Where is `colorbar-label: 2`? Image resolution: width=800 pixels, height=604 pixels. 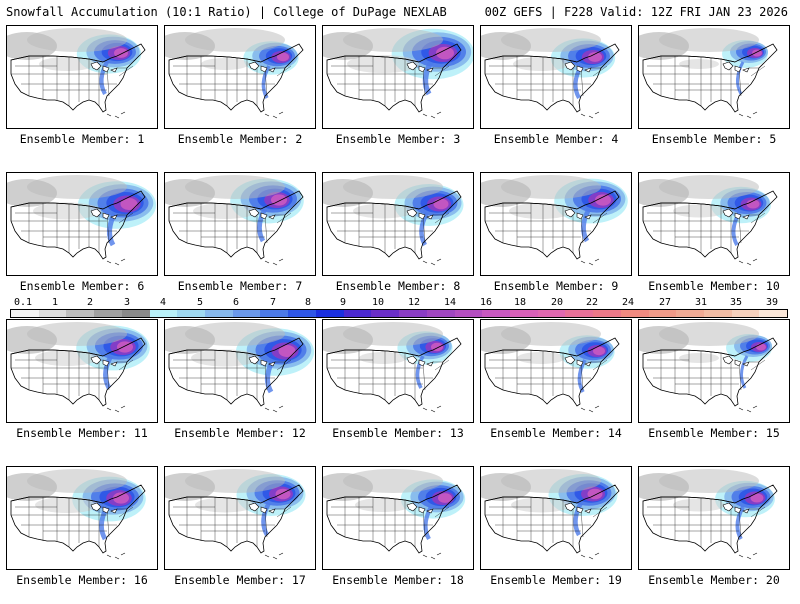 colorbar-label: 2 is located at coordinates (90, 302).